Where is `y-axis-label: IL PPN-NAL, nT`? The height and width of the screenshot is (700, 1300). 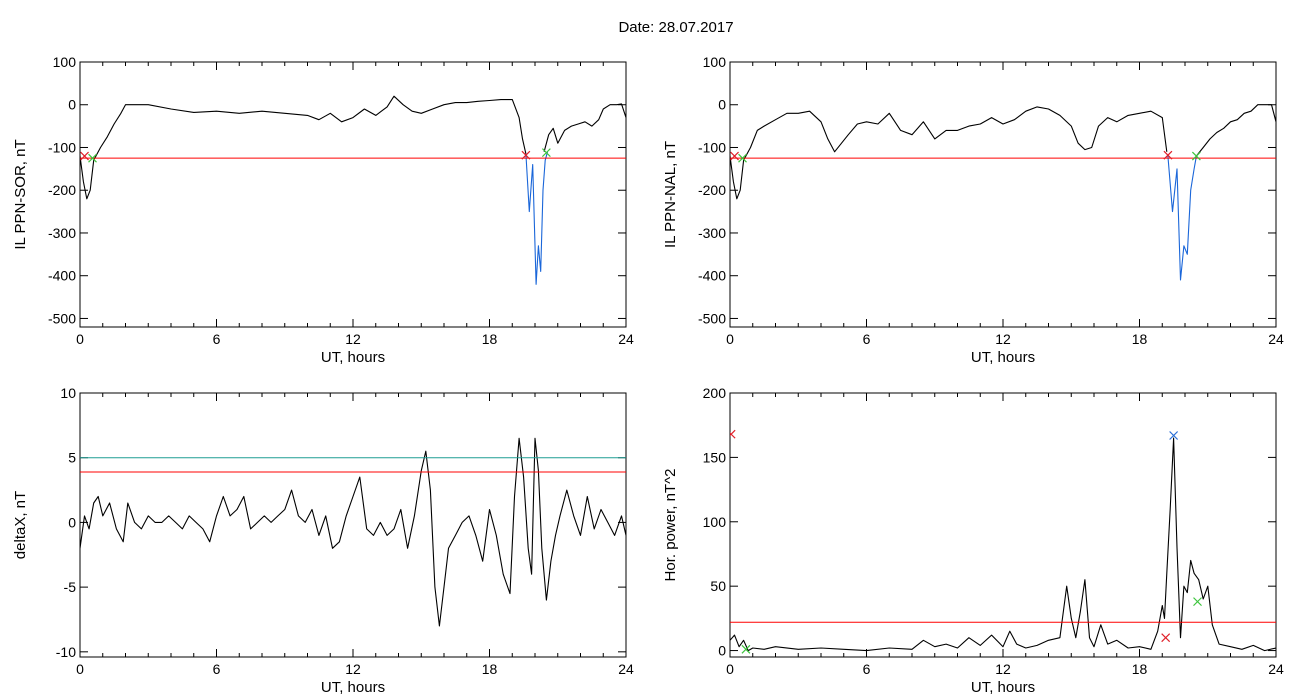 y-axis-label: IL PPN-NAL, nT is located at coordinates (670, 194).